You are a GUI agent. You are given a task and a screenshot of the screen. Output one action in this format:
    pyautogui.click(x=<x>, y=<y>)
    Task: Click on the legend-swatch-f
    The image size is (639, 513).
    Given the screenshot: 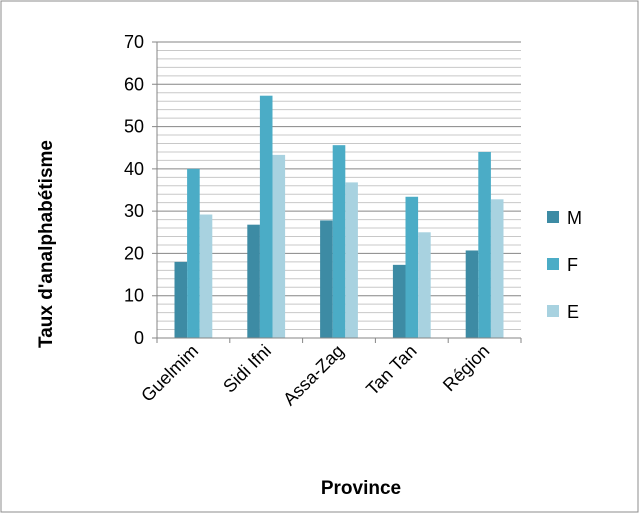 What is the action you would take?
    pyautogui.click(x=553, y=264)
    